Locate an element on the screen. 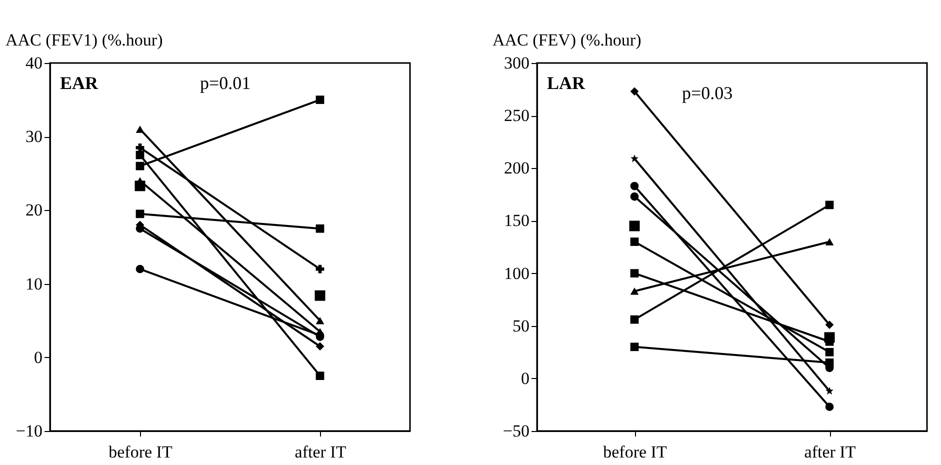 The image size is (941, 465). annotation: p=0.01 is located at coordinates (225, 83).